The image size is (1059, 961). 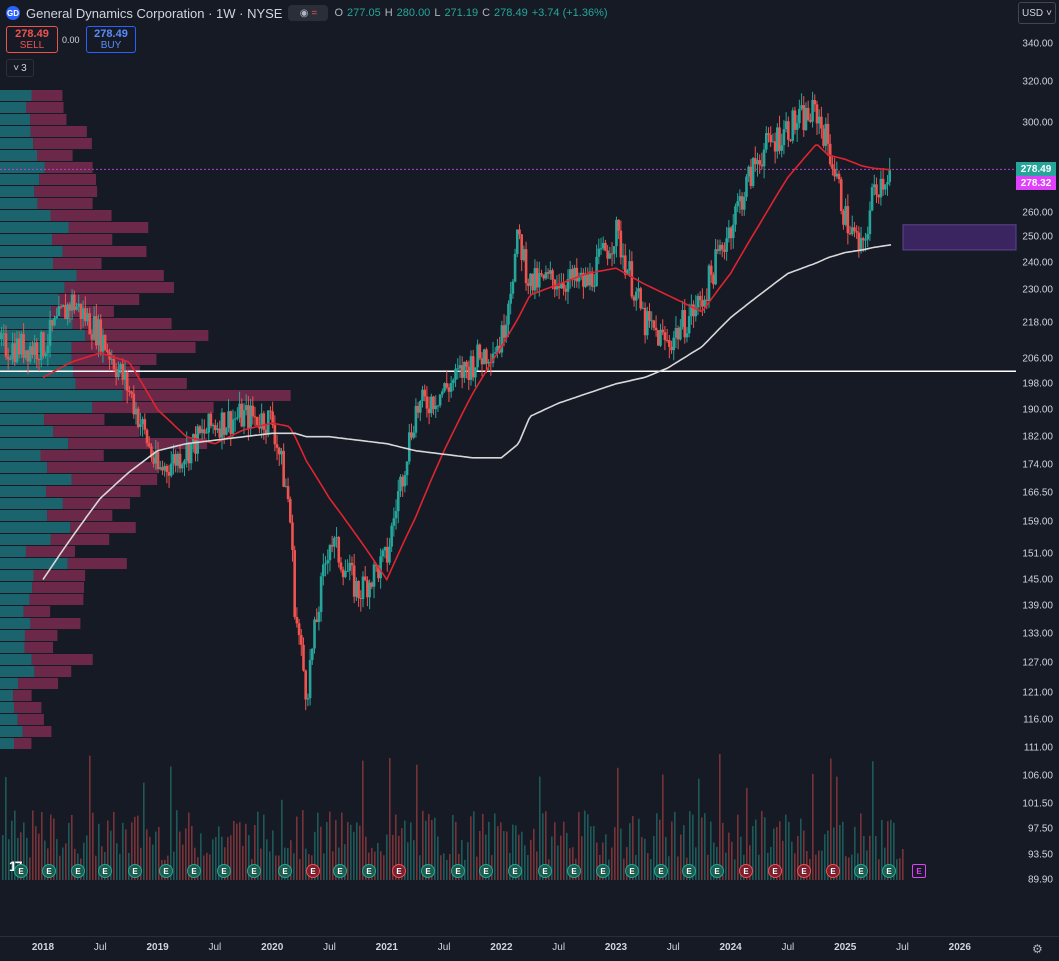 I want to click on buy-button: 278.49 BUY, so click(x=111, y=39).